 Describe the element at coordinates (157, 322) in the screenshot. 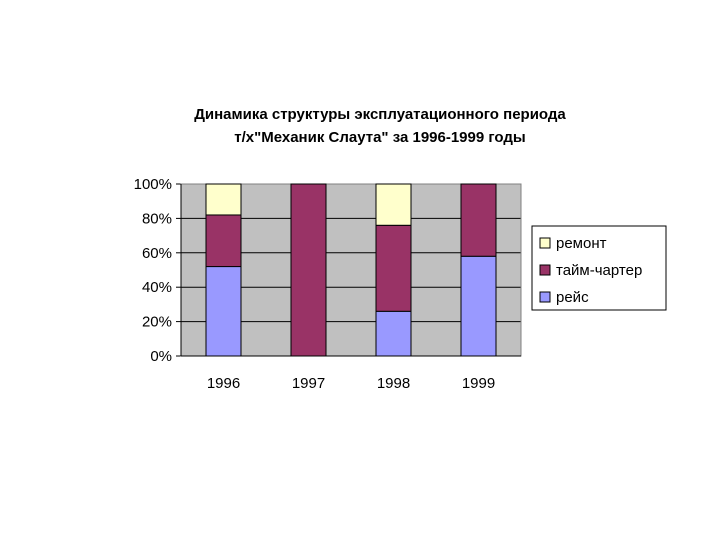

I see `y-tick-label: 20%` at that location.